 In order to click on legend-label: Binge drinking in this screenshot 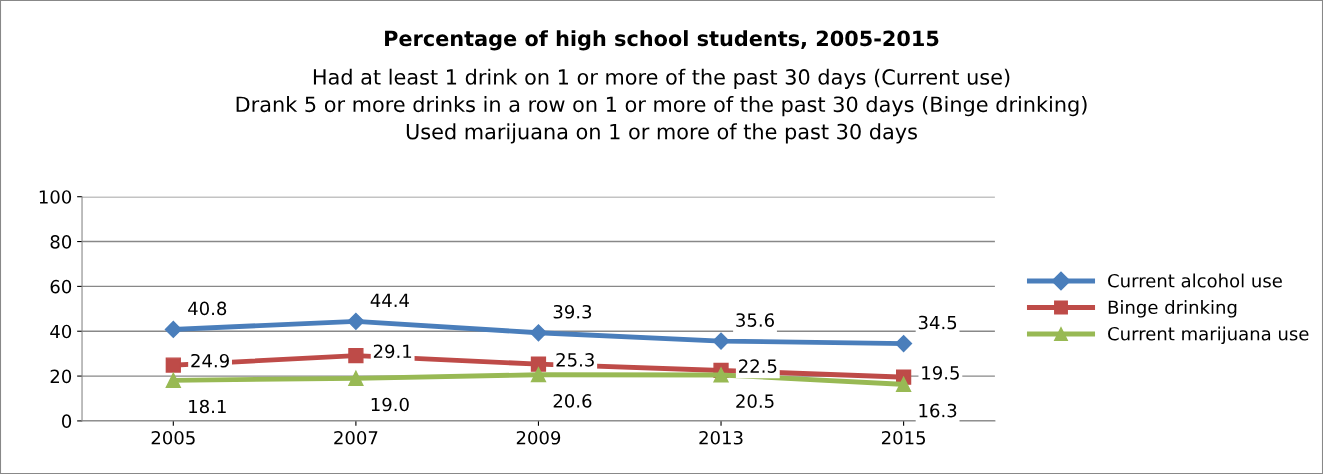, I will do `click(1172, 309)`.